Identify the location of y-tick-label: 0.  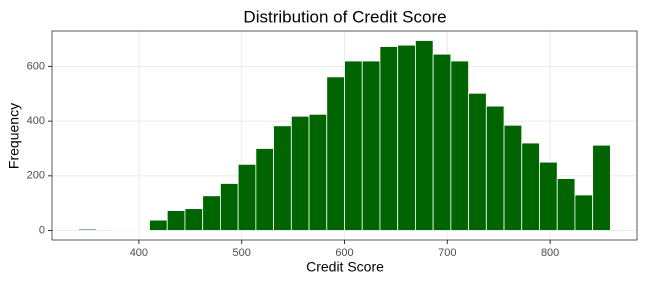
(42, 230).